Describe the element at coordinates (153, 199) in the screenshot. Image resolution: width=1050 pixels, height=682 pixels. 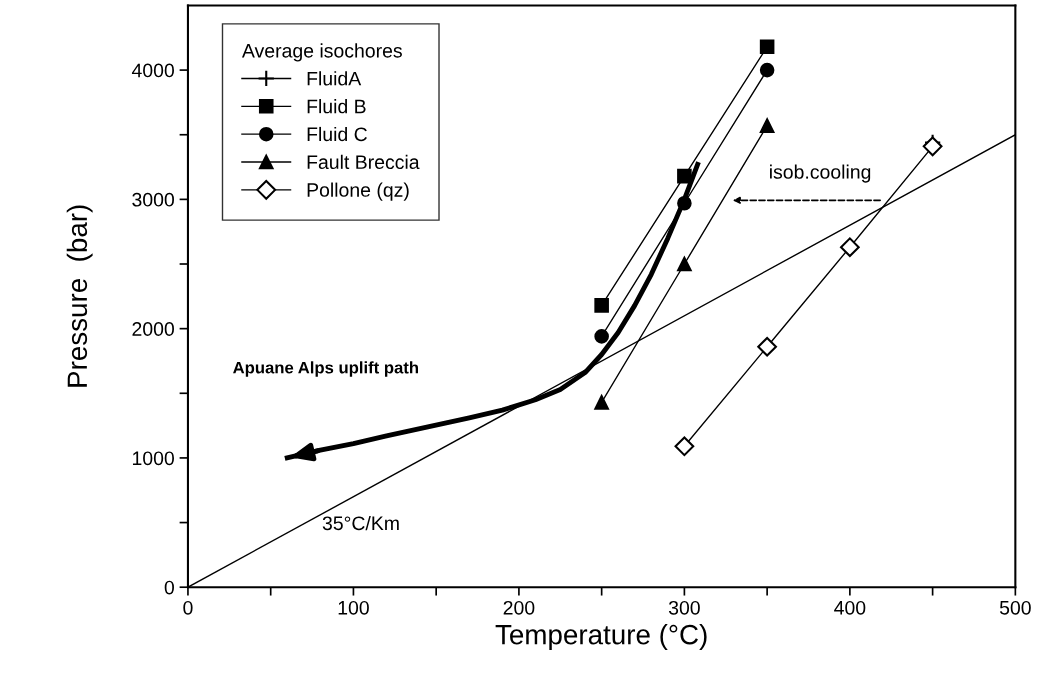
I see `y-tick-label: 3000` at that location.